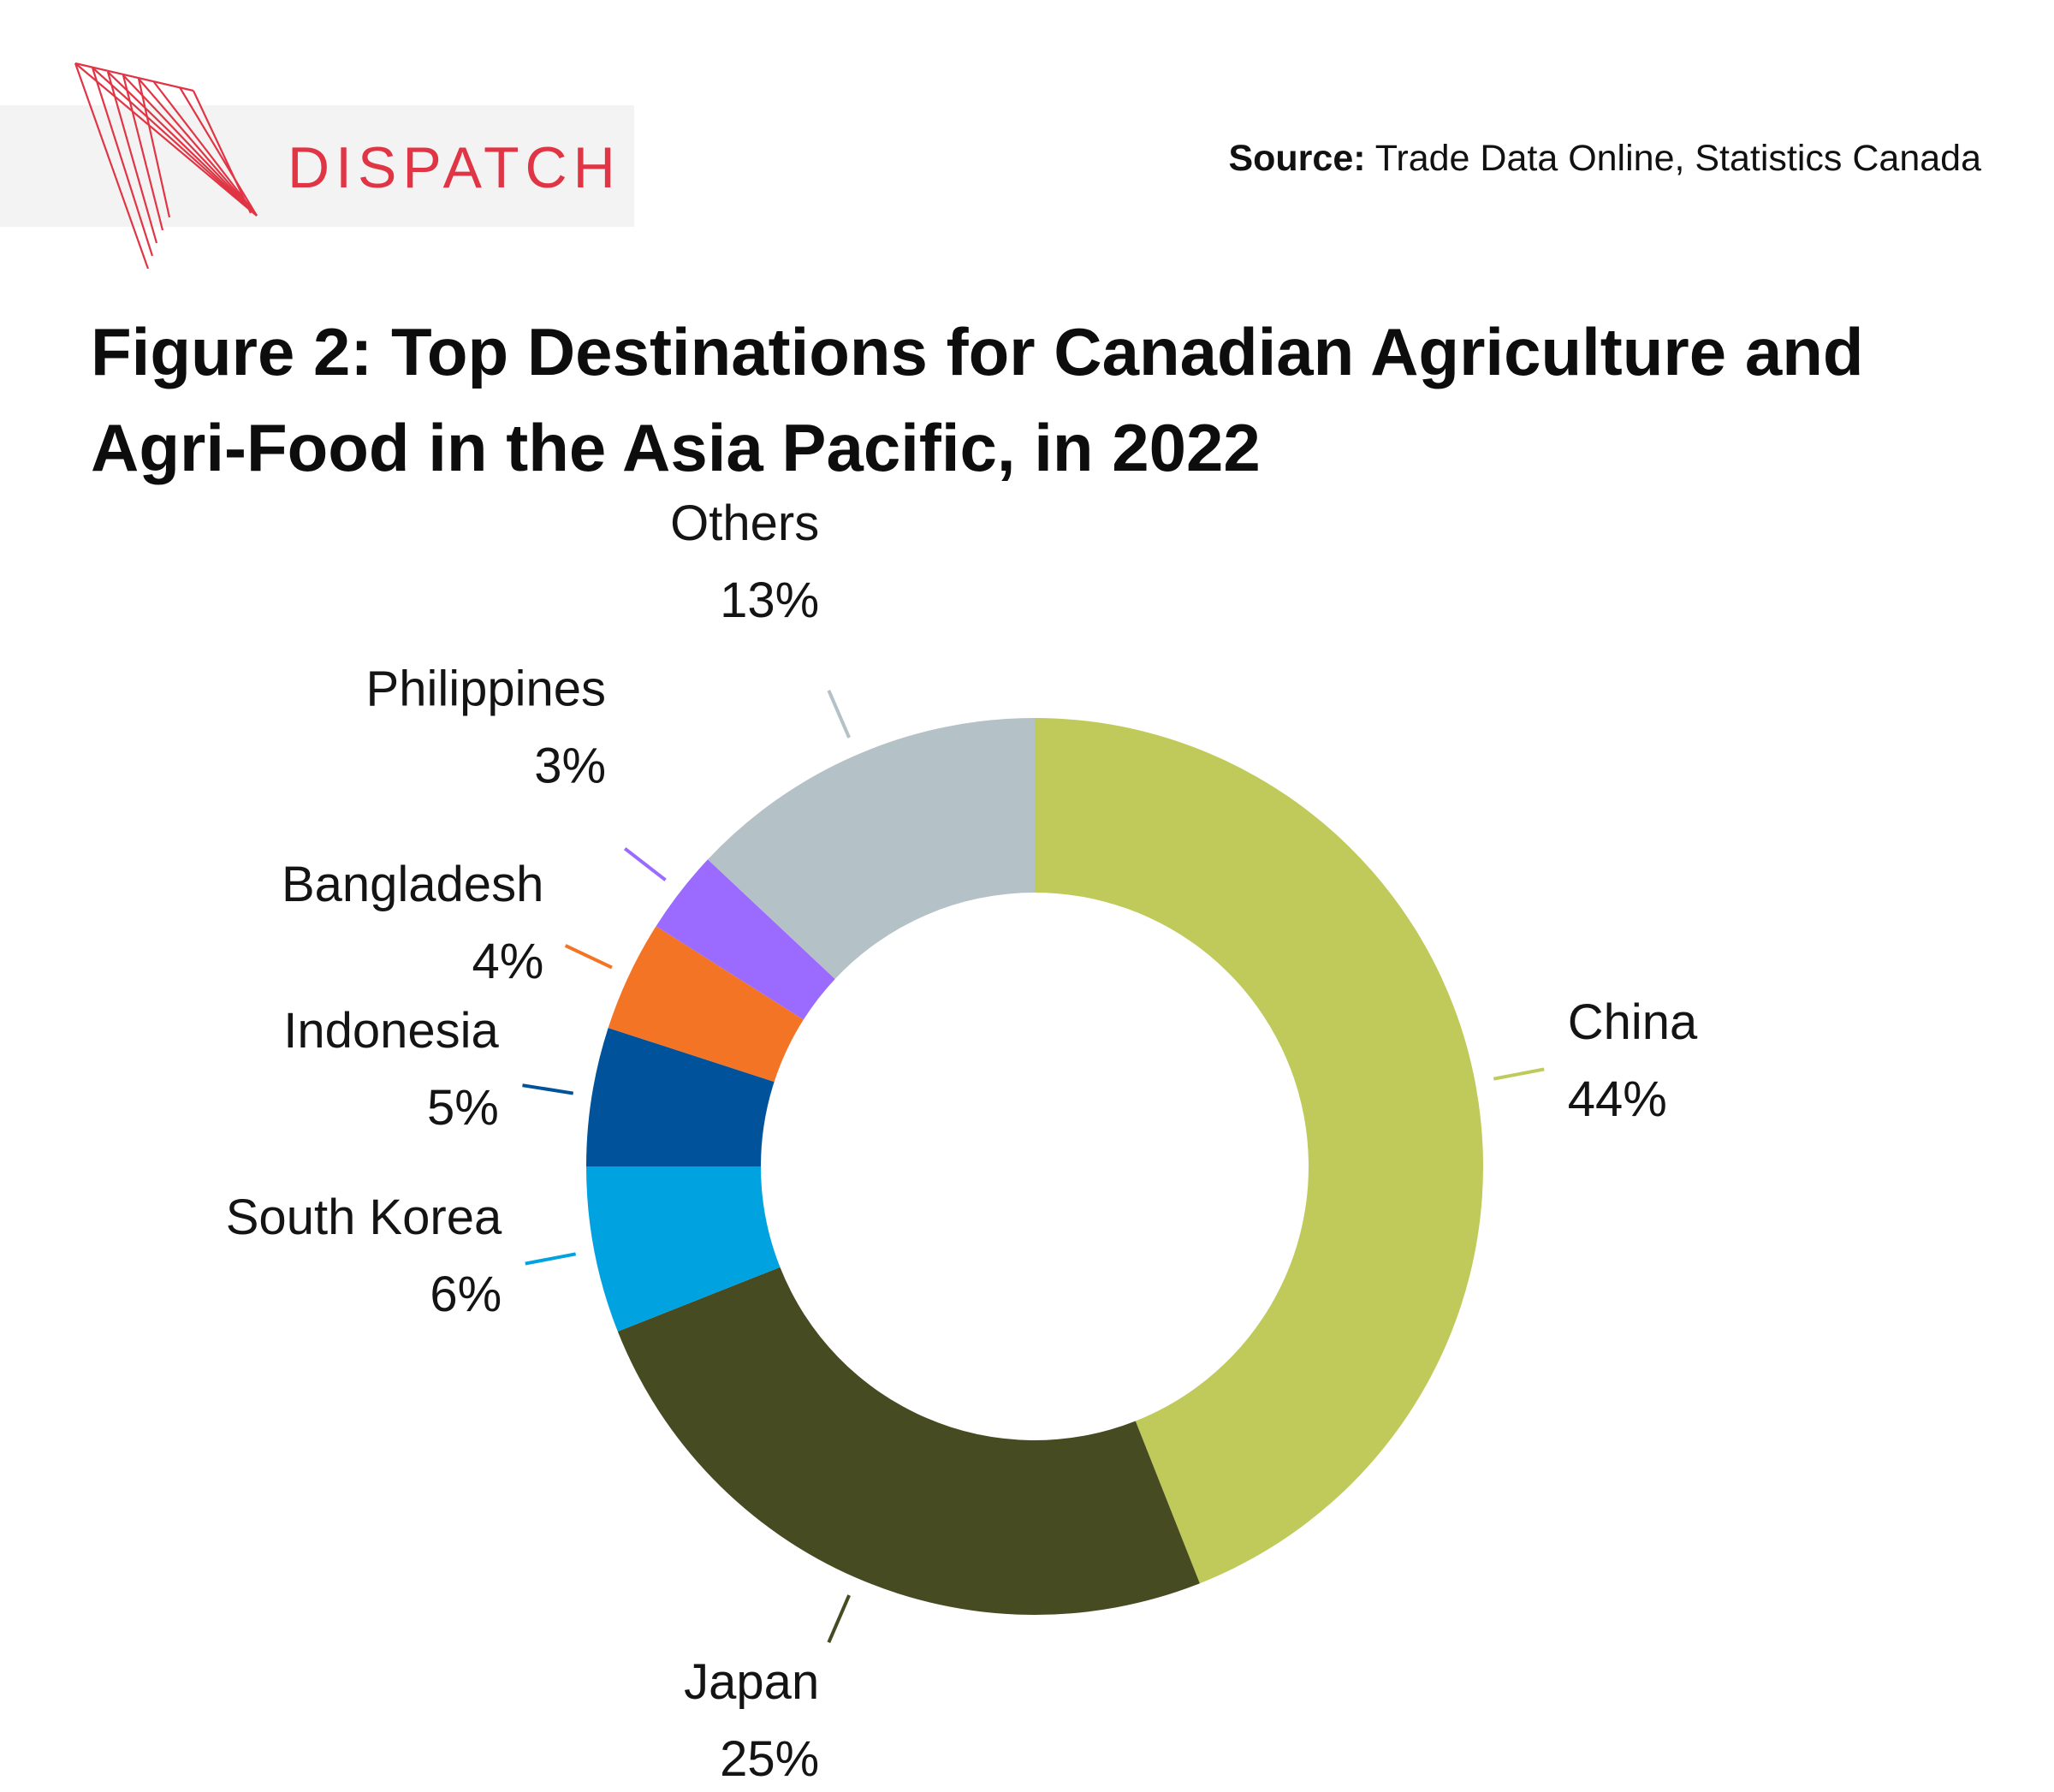  Describe the element at coordinates (454, 167) in the screenshot. I see `brand-name: DISPATCH` at that location.